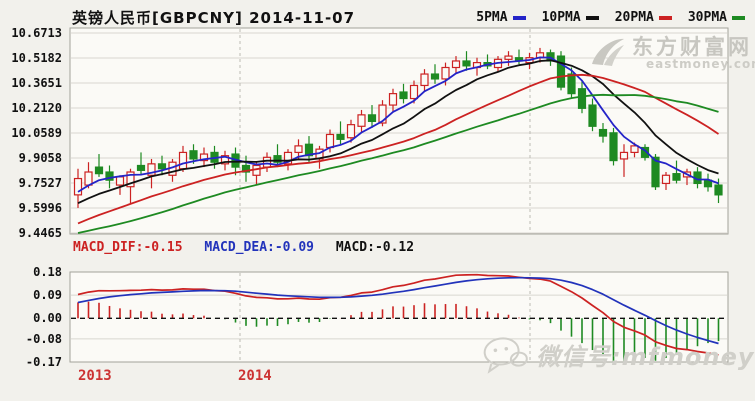 This screenshot has height=401, width=755. What do you see at coordinates (40, 158) in the screenshot?
I see `price-axis-label: 9.9058` at bounding box center [40, 158].